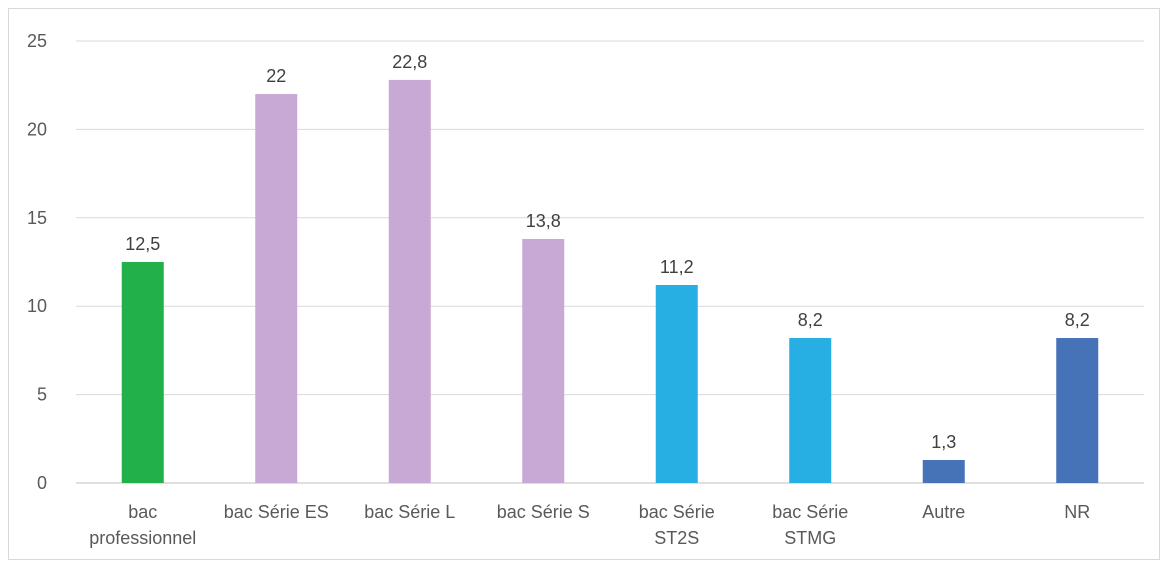 The height and width of the screenshot is (564, 1163). Describe the element at coordinates (276, 76) in the screenshot. I see `data-label: 22` at that location.